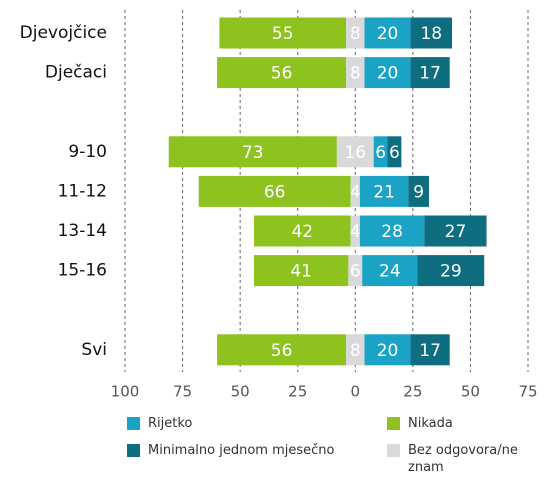 The height and width of the screenshot is (487, 546). I want to click on value-label: 66, so click(275, 192).